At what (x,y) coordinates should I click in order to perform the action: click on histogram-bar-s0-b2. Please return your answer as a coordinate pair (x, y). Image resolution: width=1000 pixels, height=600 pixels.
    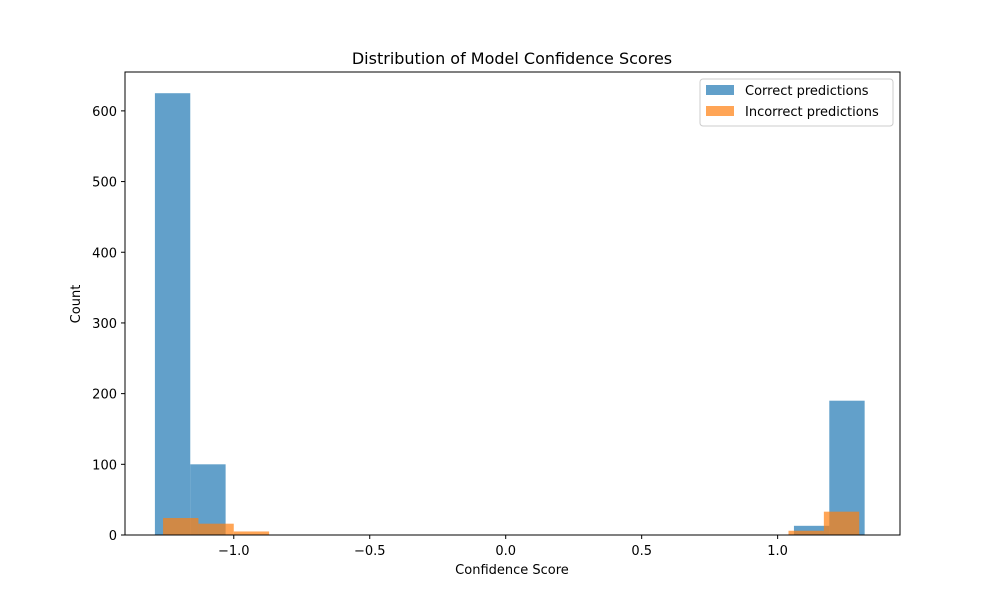
    Looking at the image, I should click on (811, 530).